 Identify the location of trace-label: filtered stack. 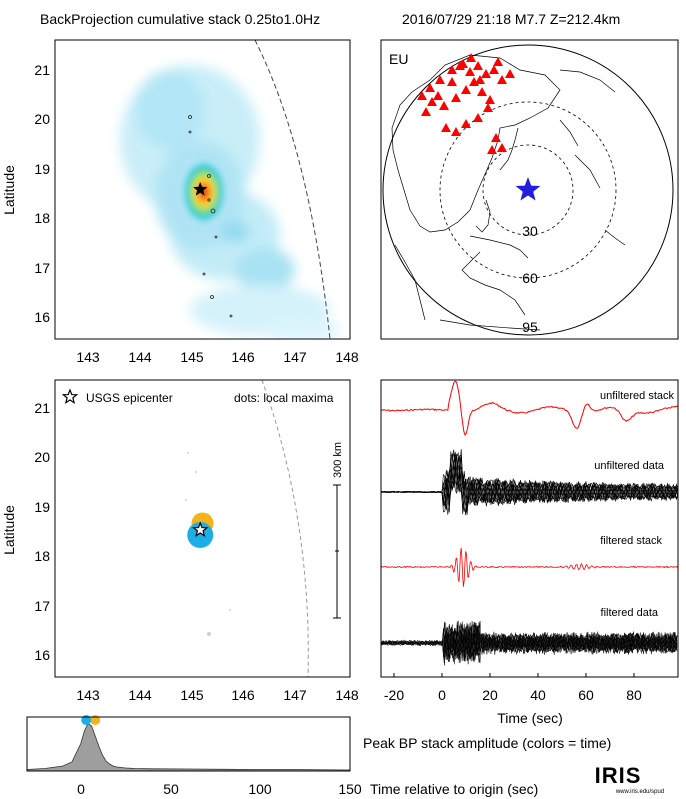
(631, 541).